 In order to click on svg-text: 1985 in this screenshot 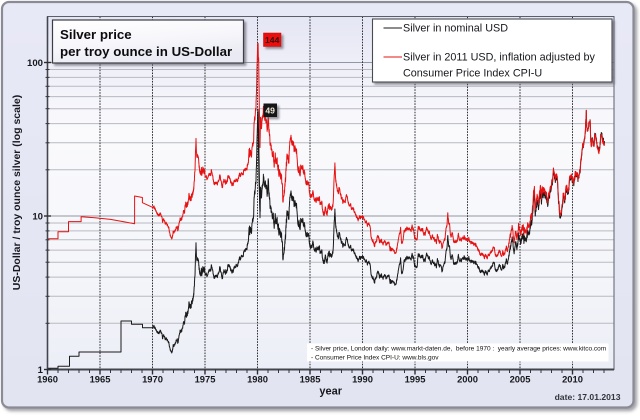, I will do `click(310, 379)`.